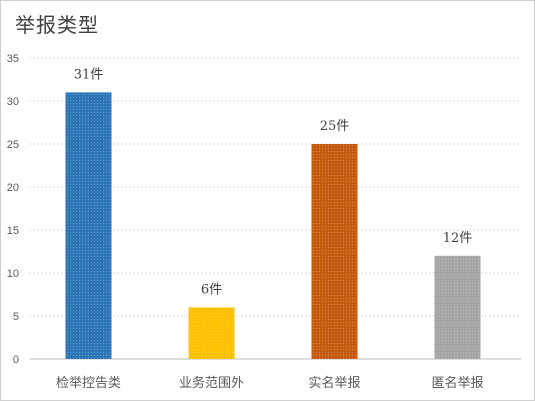 This screenshot has width=535, height=401. Describe the element at coordinates (13, 145) in the screenshot. I see `y-tick-label: 25` at that location.